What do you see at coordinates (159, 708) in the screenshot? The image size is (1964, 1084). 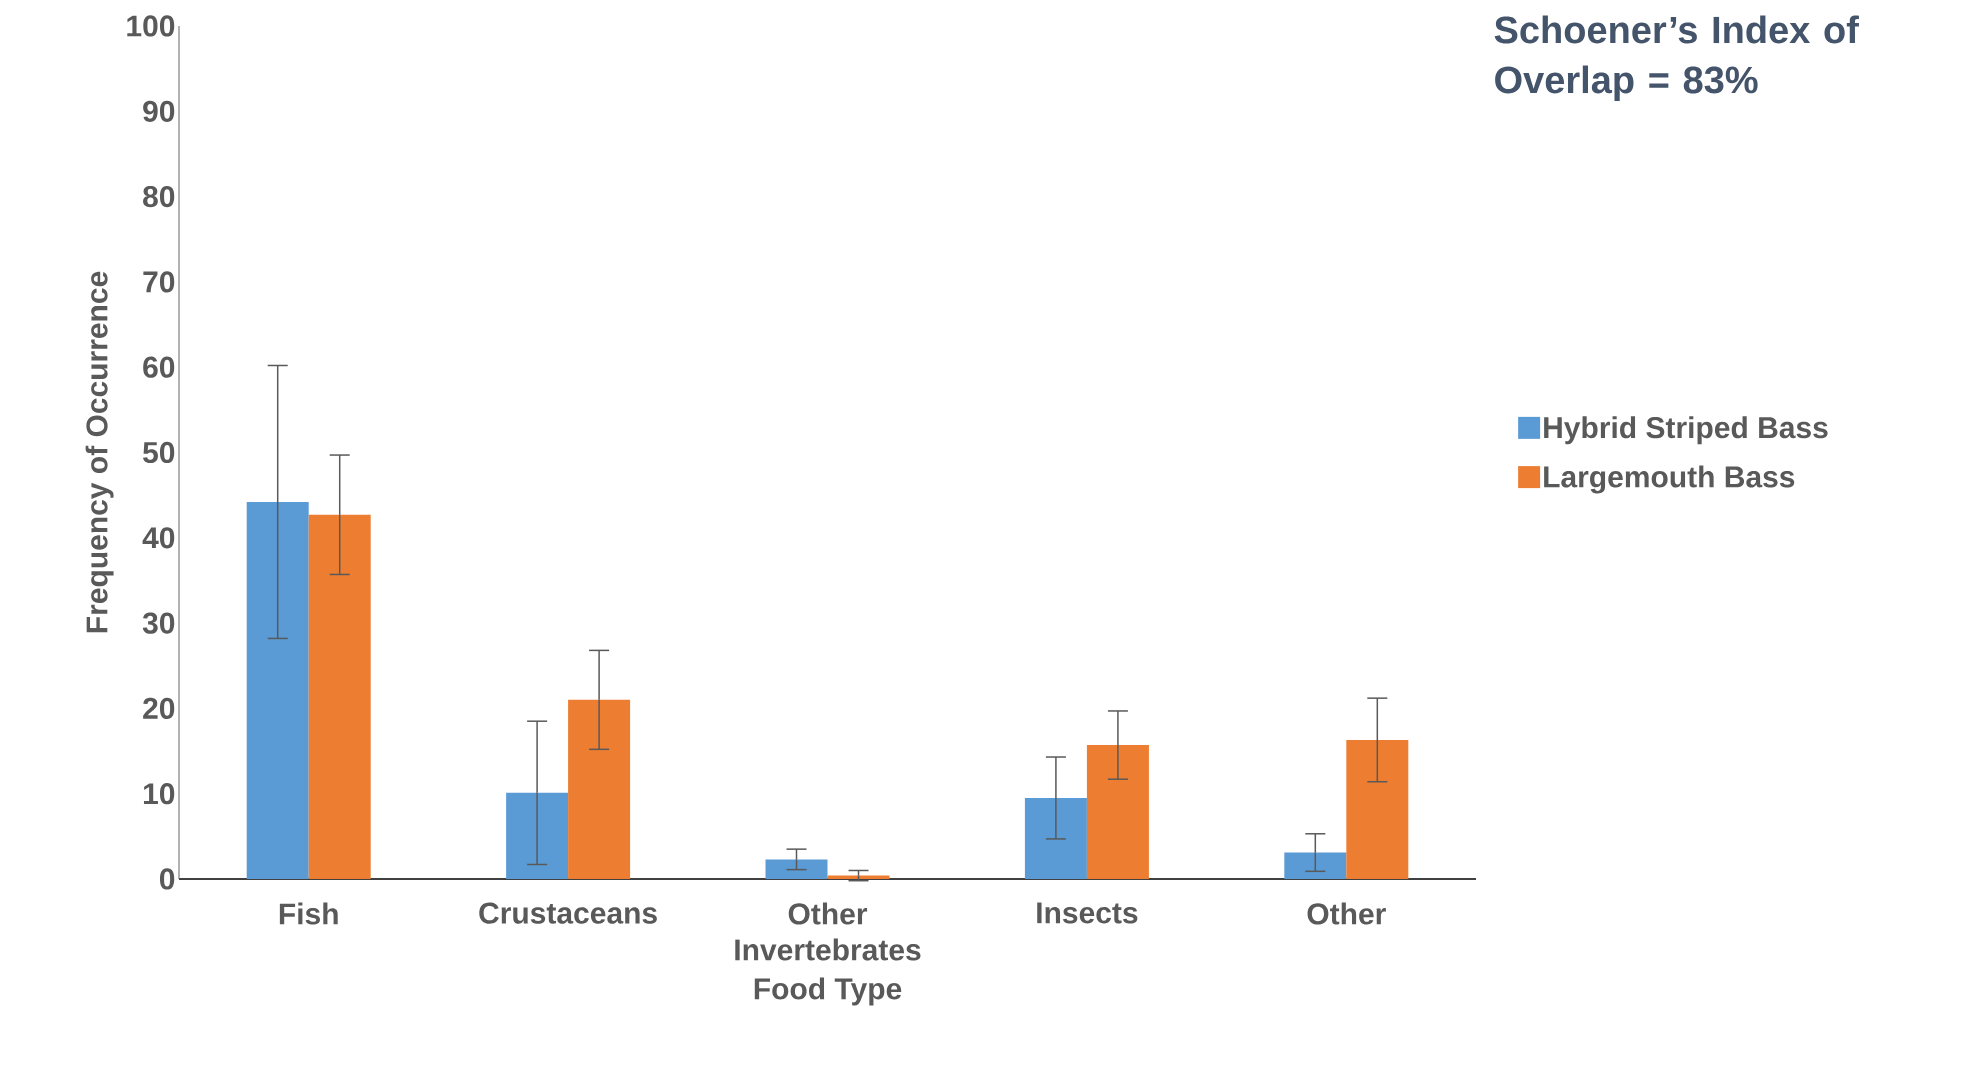 I see `y-tick-label: 20` at bounding box center [159, 708].